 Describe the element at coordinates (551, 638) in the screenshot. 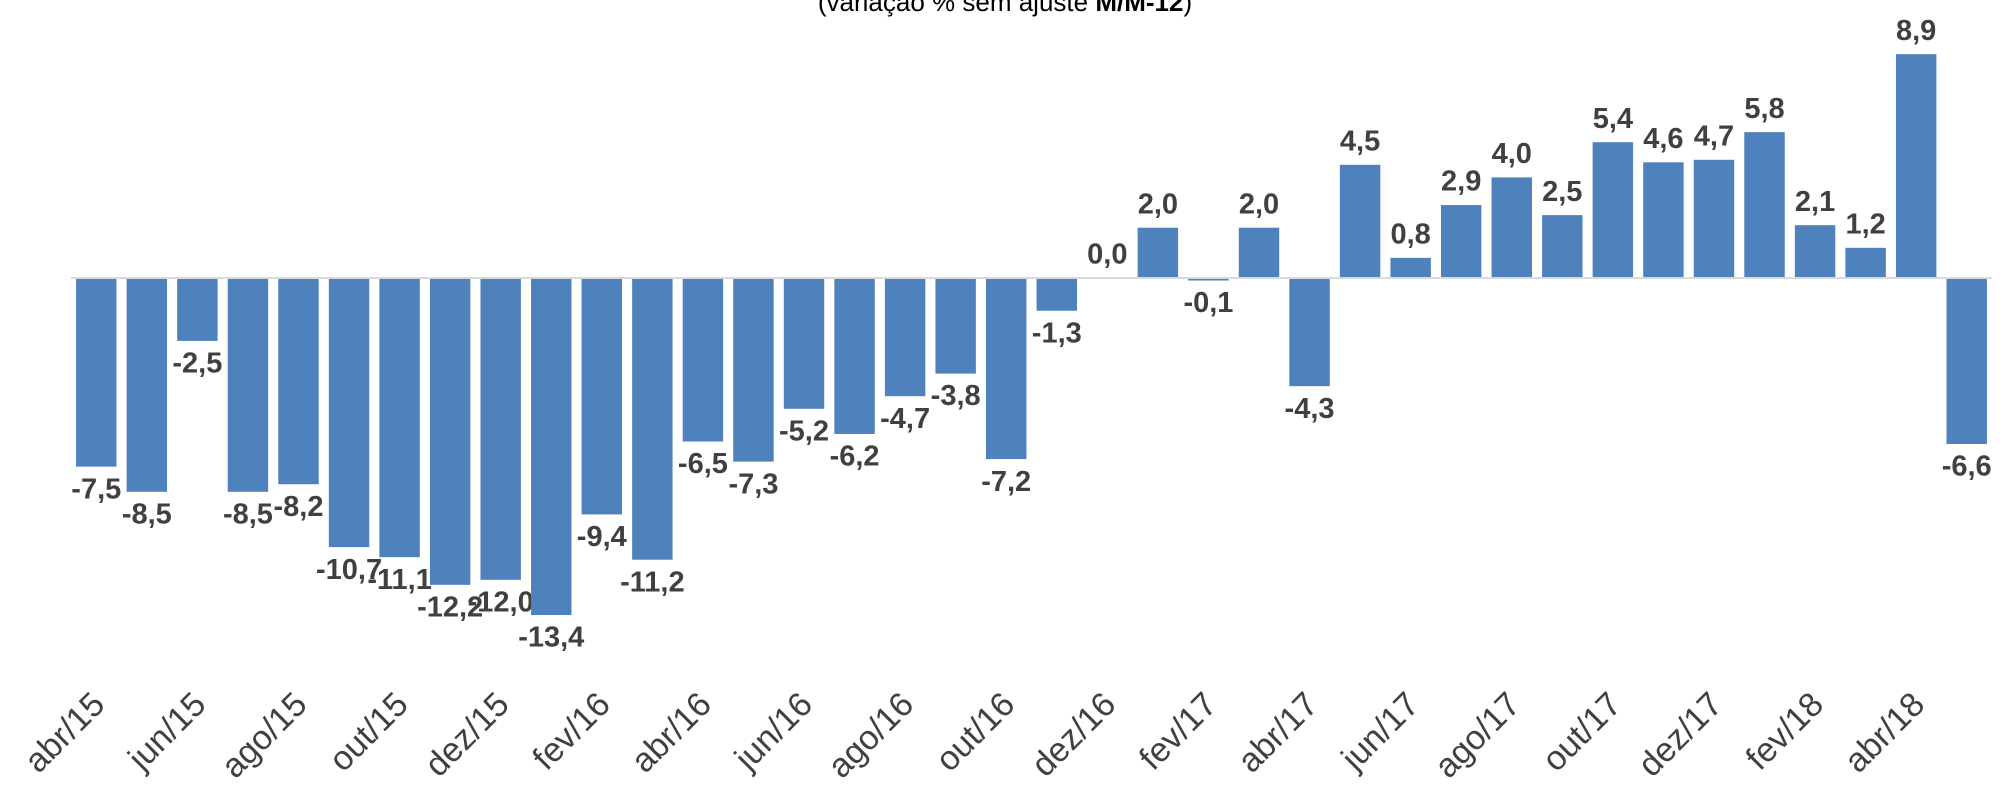

I see `value-label: -13,4` at that location.